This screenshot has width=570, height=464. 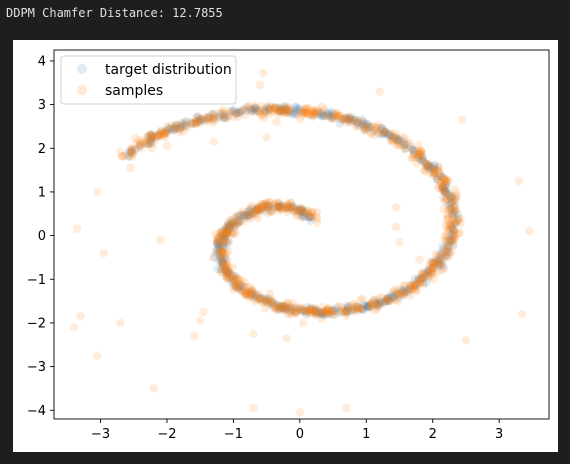 What do you see at coordinates (36, 280) in the screenshot?
I see `y-tick-label: −1` at bounding box center [36, 280].